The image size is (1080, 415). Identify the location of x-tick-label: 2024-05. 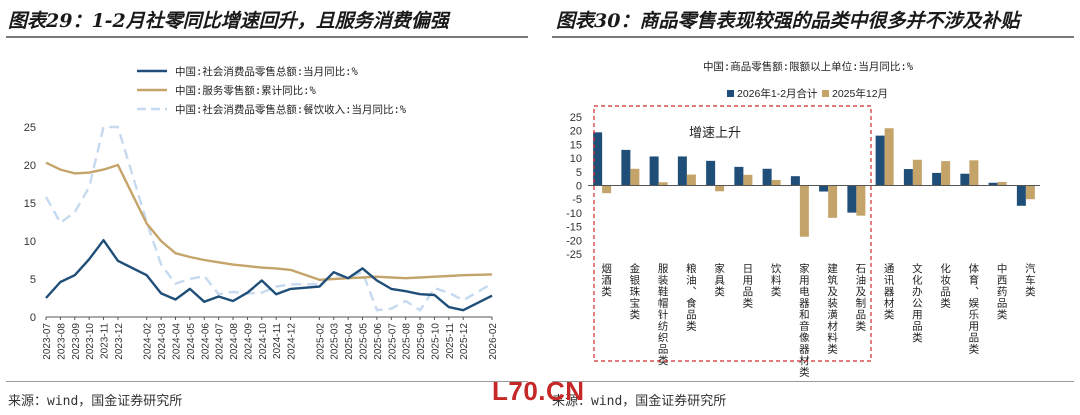
(191, 341).